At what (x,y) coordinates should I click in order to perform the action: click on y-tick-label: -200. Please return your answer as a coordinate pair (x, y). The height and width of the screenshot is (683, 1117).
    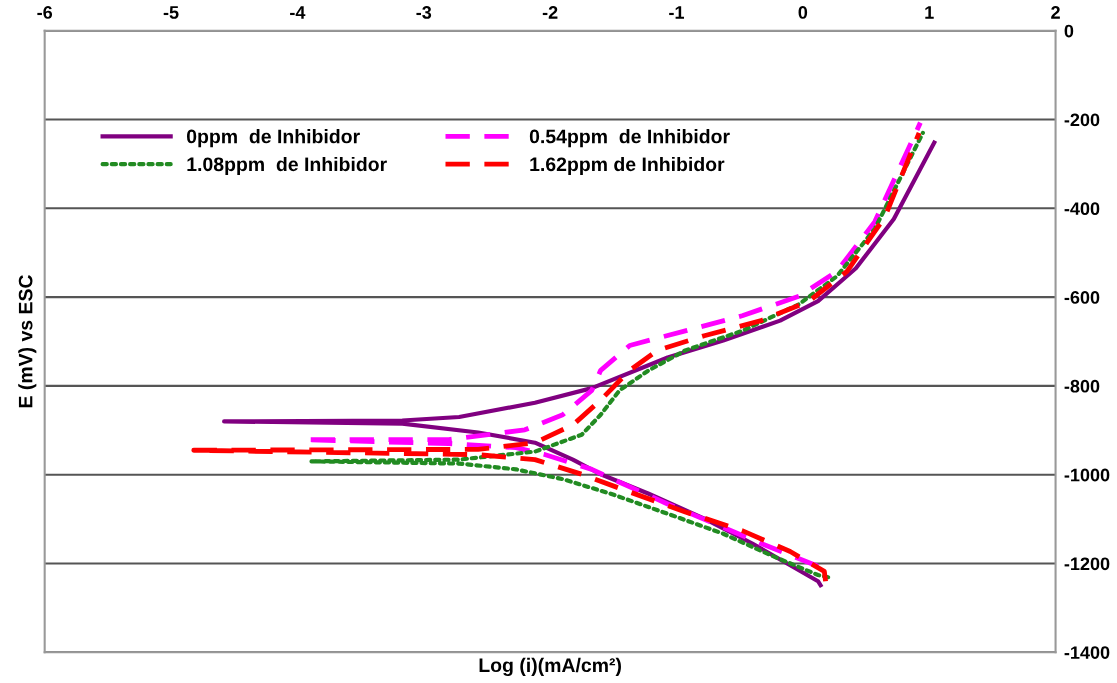
    Looking at the image, I should click on (1082, 120).